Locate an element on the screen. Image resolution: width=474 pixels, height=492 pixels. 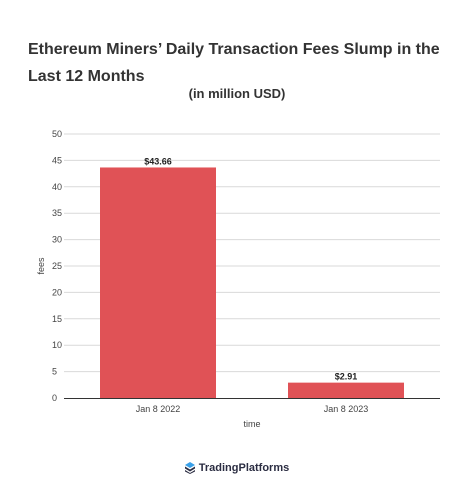
brand-name: TradingPlatforms is located at coordinates (244, 468).